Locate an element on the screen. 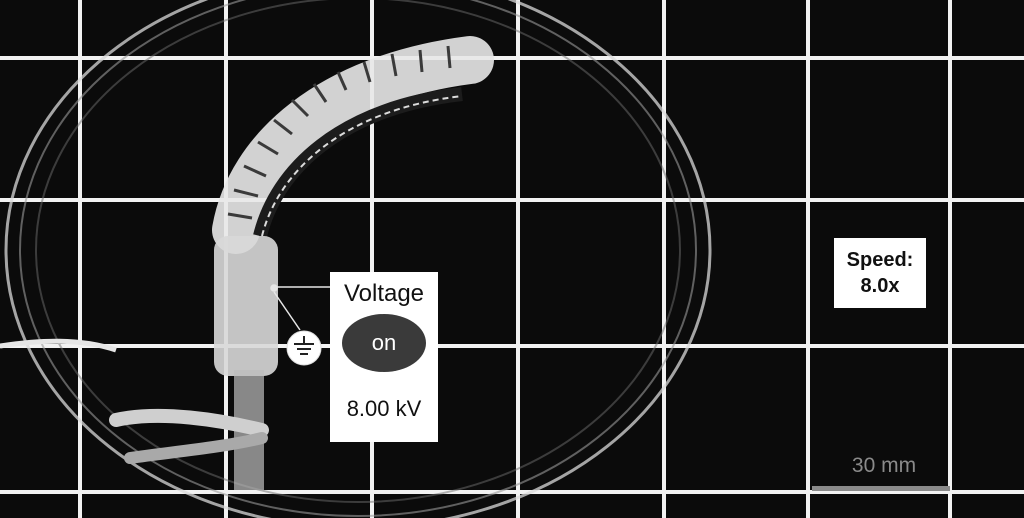 Image resolution: width=1024 pixels, height=518 pixels. speed-panel: Speed: 8.0x is located at coordinates (880, 273).